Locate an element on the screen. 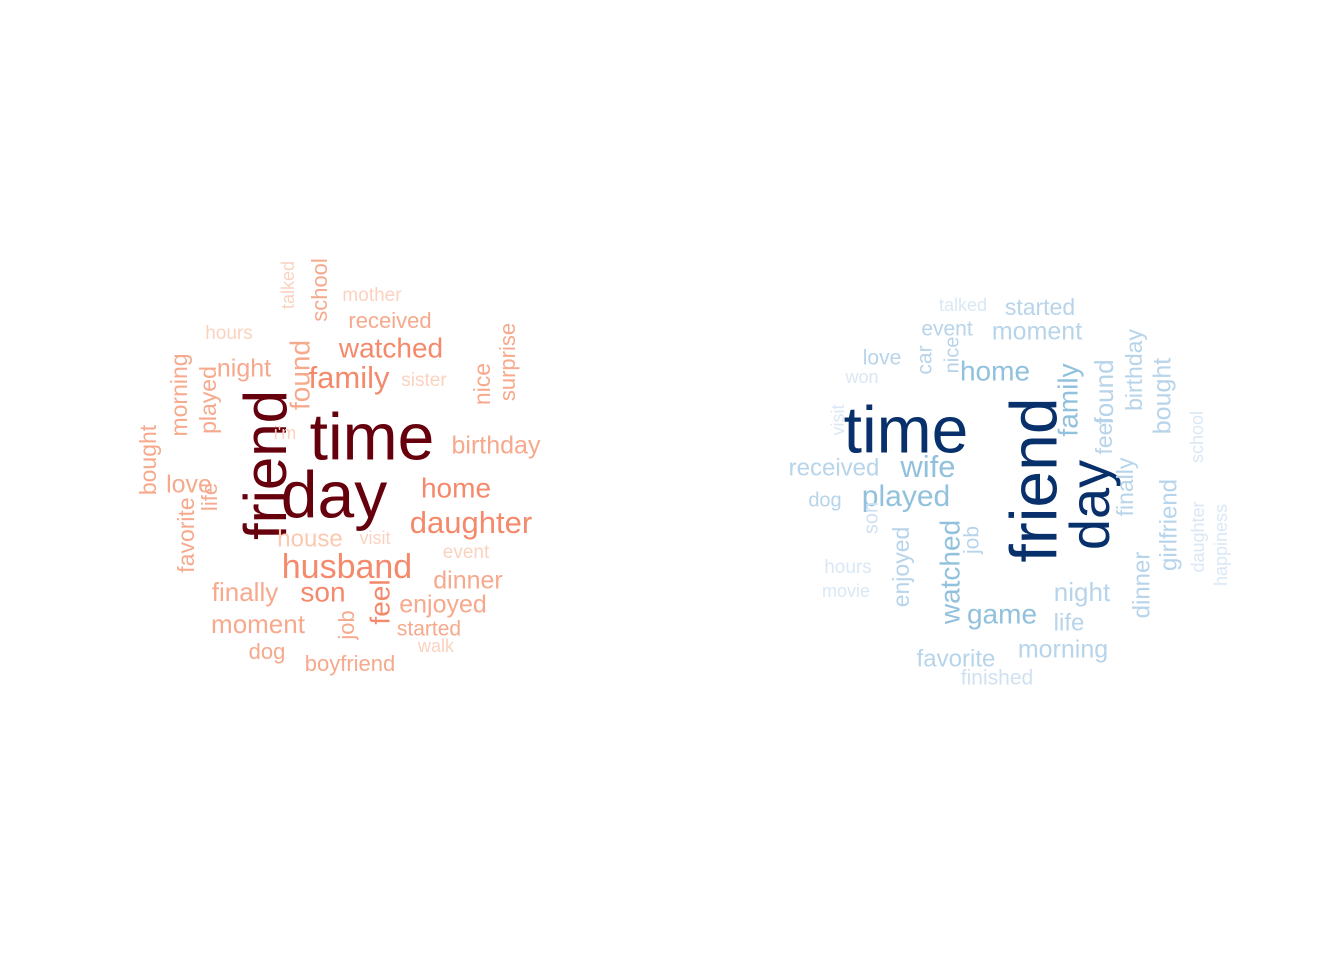 This screenshot has width=1344, height=960. word-car: car is located at coordinates (925, 359).